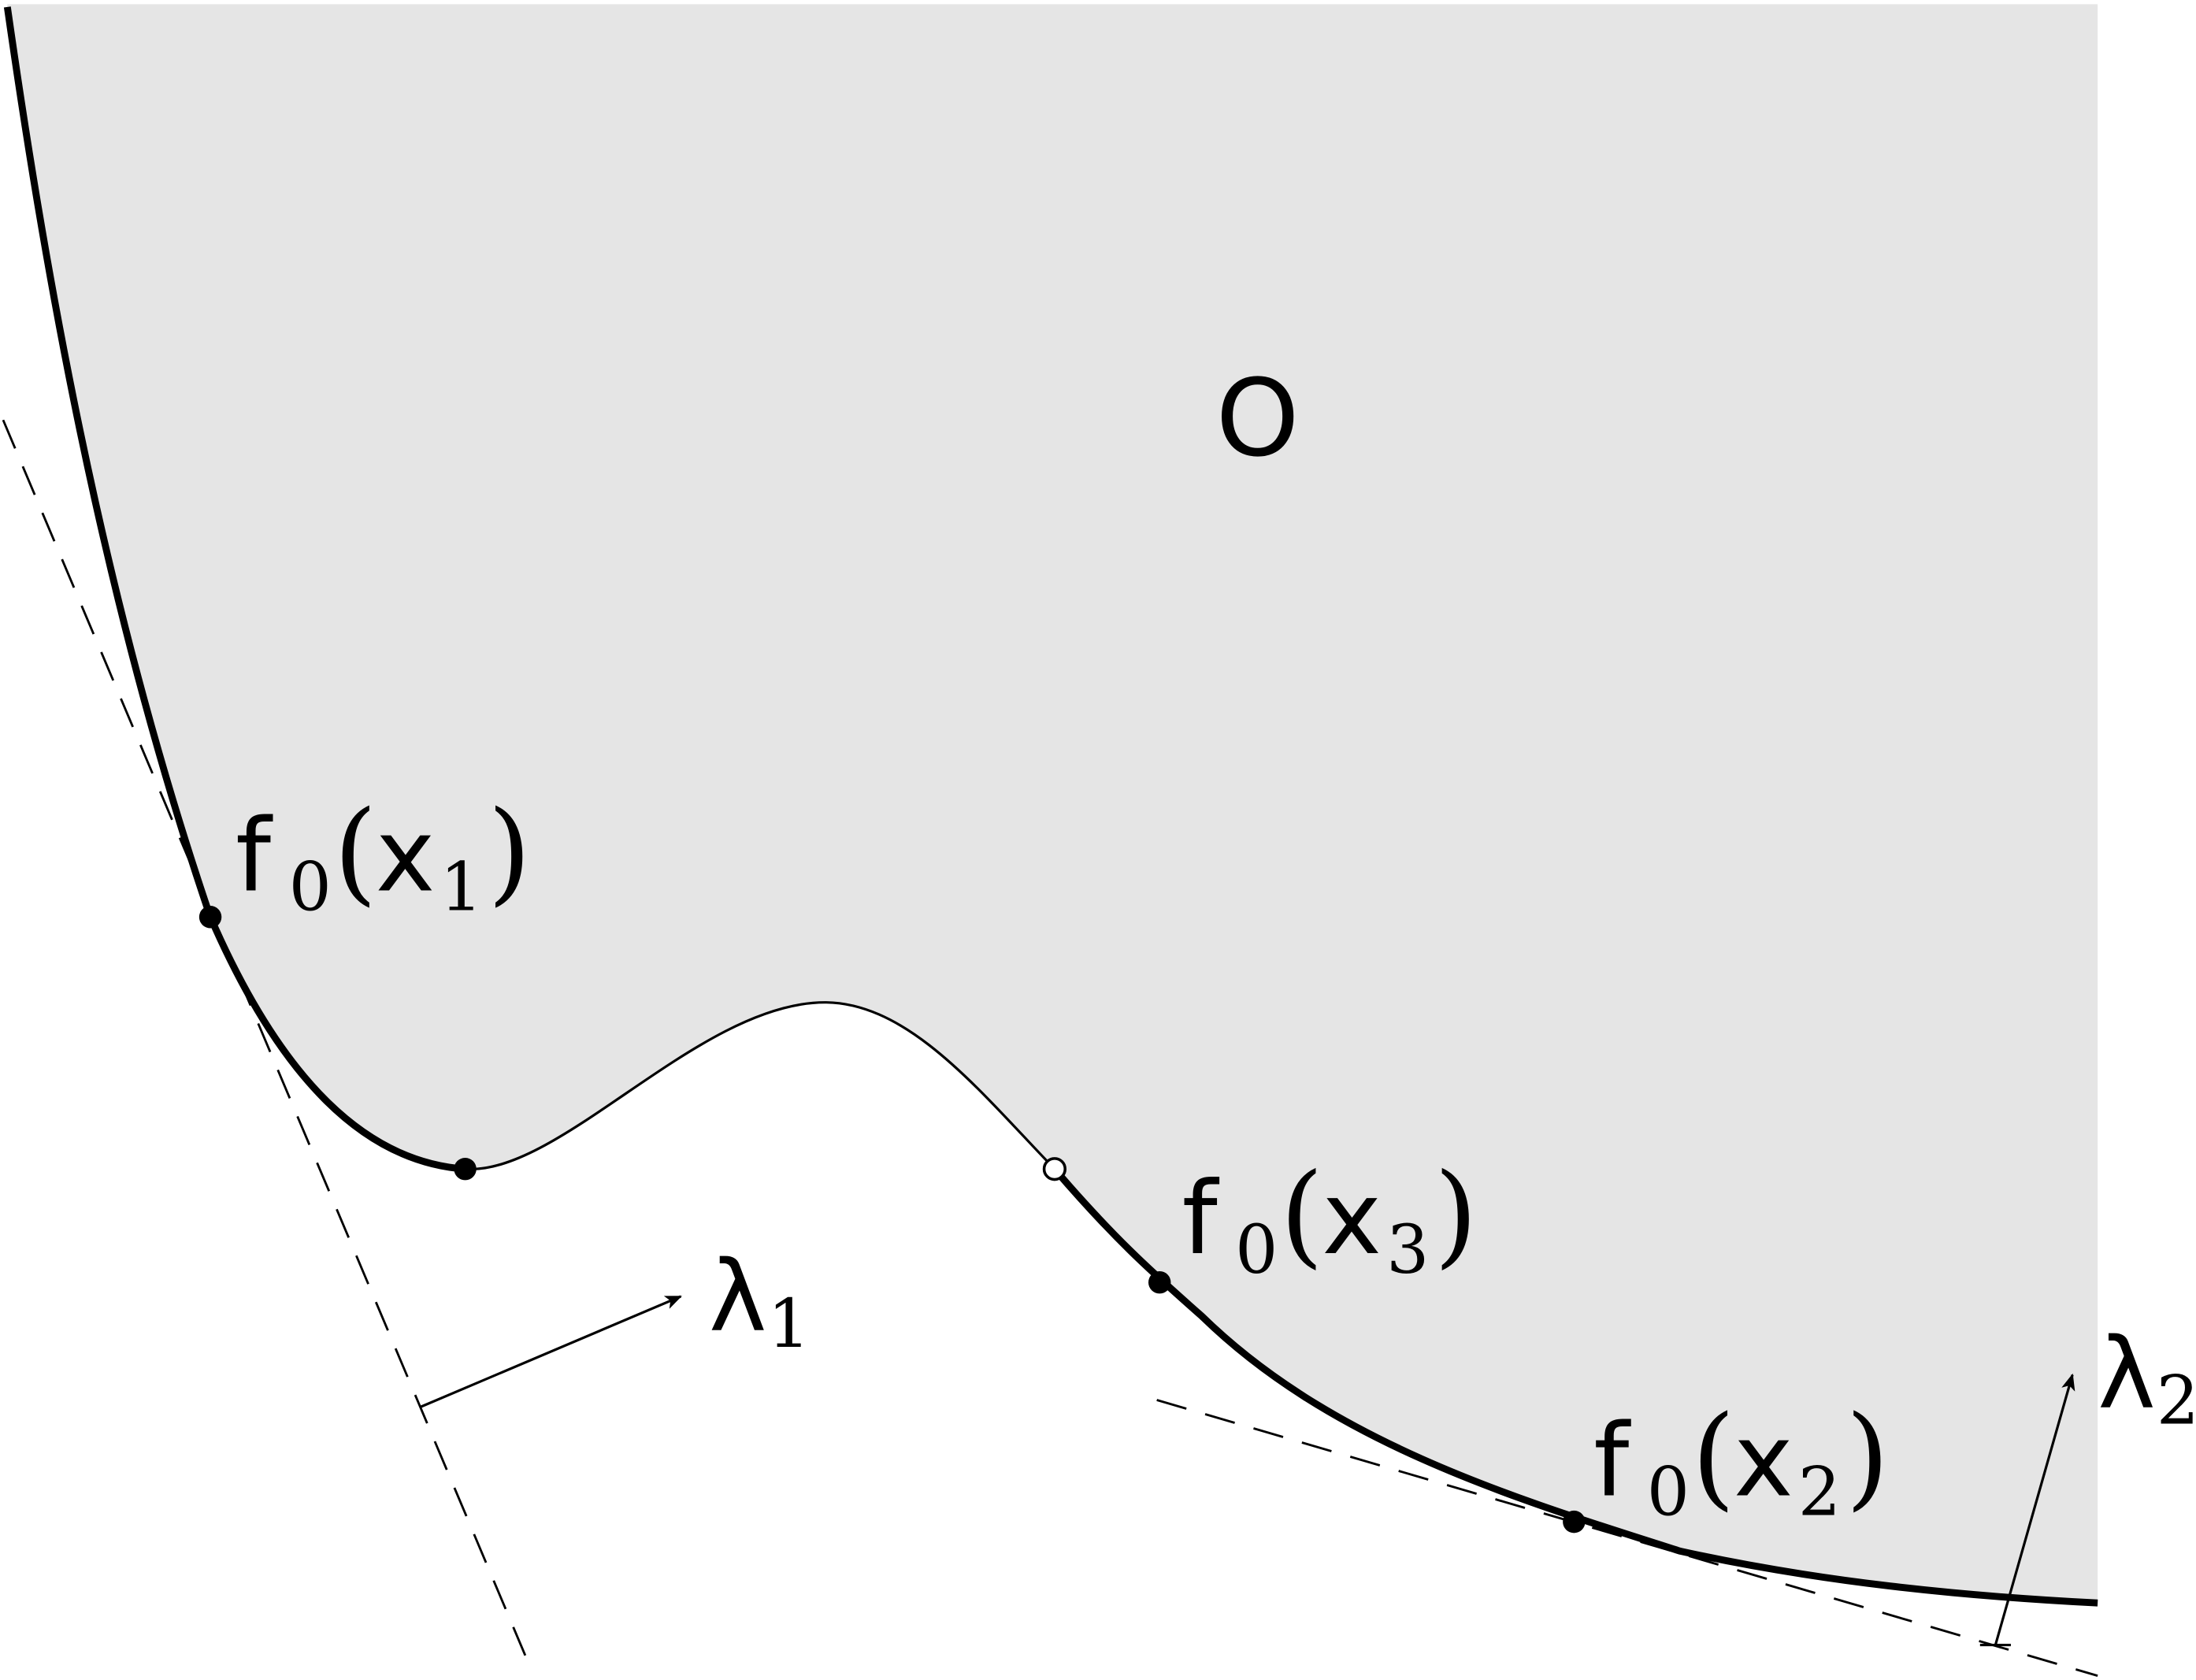  I want to click on point-f0-x3, so click(1159, 1282).